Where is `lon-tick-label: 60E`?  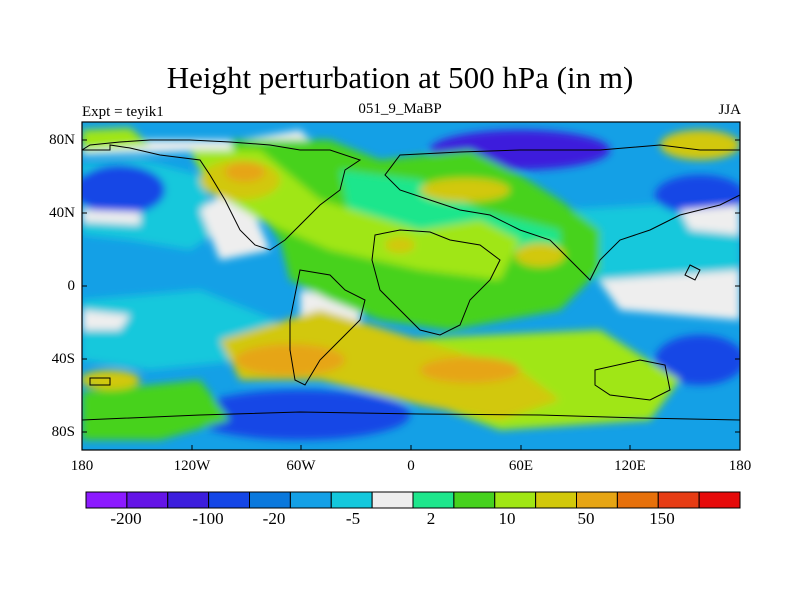 lon-tick-label: 60E is located at coordinates (521, 466).